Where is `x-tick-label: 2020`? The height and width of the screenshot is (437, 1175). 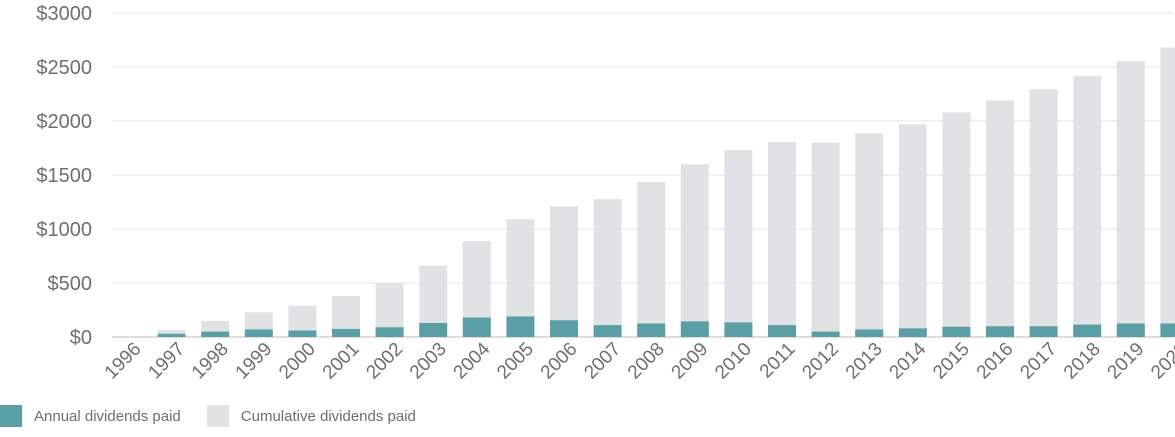 x-tick-label: 2020 is located at coordinates (1161, 361).